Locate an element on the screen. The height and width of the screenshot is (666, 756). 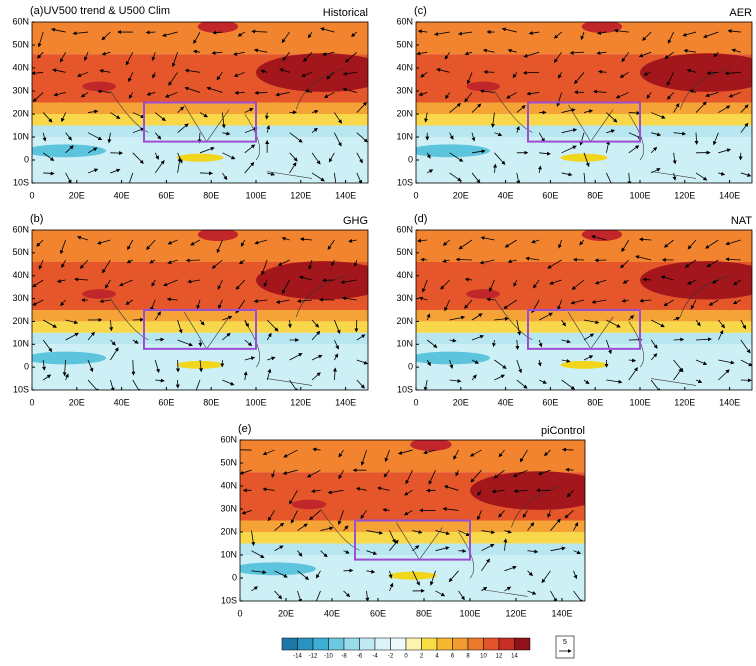
panel-label: (e) is located at coordinates (244, 429).